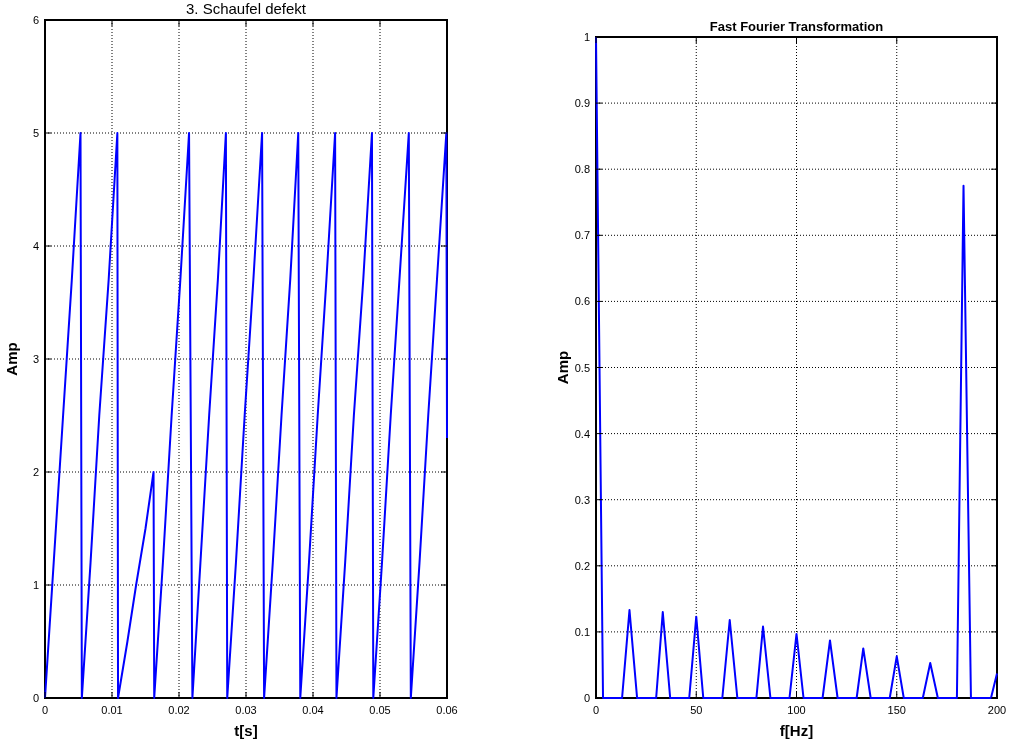  What do you see at coordinates (313, 710) in the screenshot?
I see `x-tick-label: 0.04` at bounding box center [313, 710].